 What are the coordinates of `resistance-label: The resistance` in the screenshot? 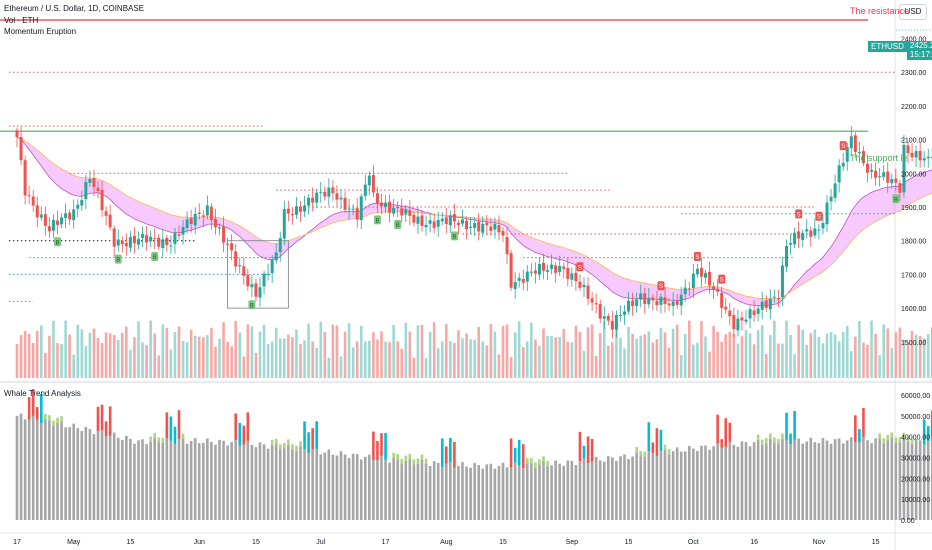 It's located at (880, 11).